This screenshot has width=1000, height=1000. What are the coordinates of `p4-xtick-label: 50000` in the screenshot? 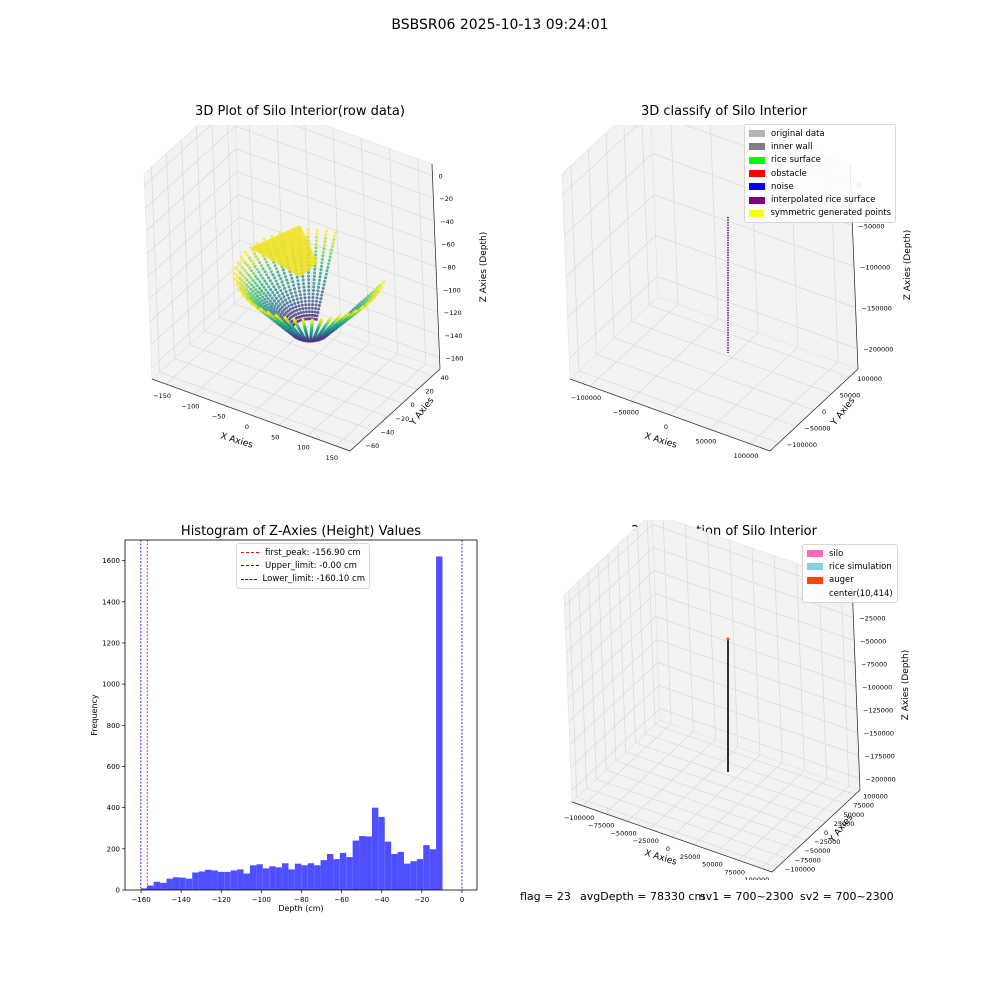 It's located at (712, 865).